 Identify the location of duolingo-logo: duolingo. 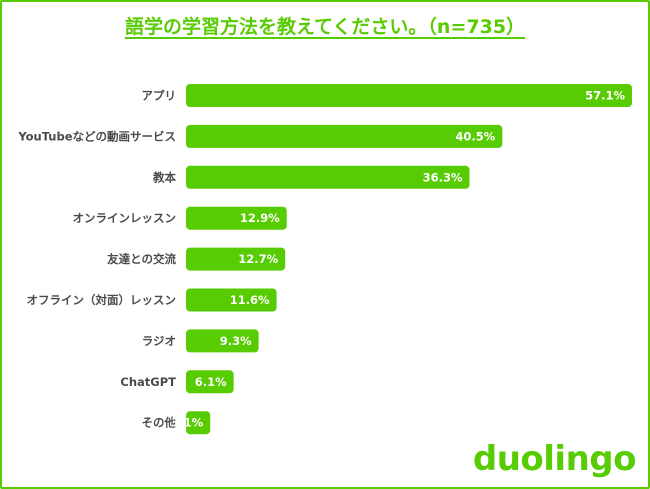
(554, 459).